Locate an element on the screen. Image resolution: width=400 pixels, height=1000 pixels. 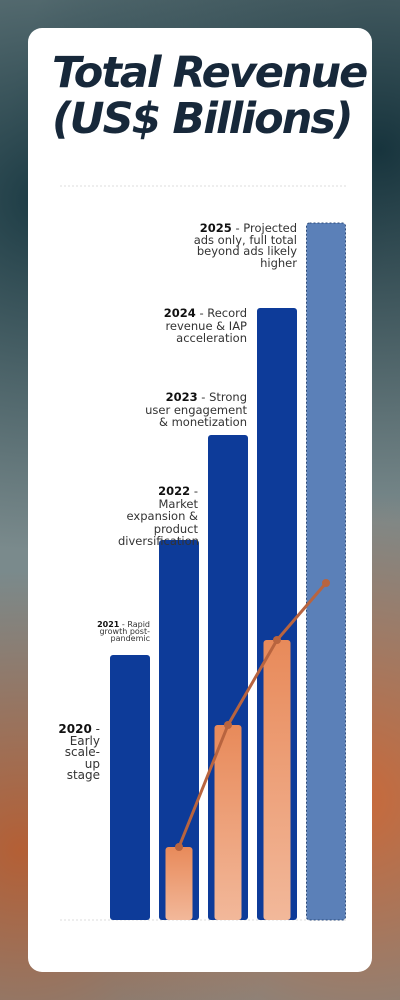
bar is located at coordinates (130, 787).